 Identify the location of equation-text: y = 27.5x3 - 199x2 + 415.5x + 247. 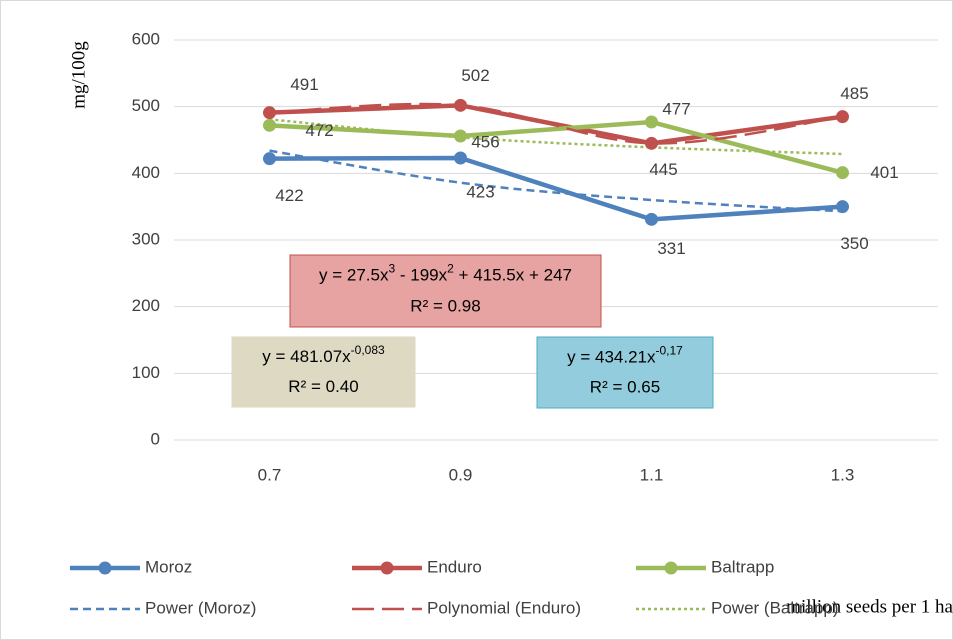
(445, 273).